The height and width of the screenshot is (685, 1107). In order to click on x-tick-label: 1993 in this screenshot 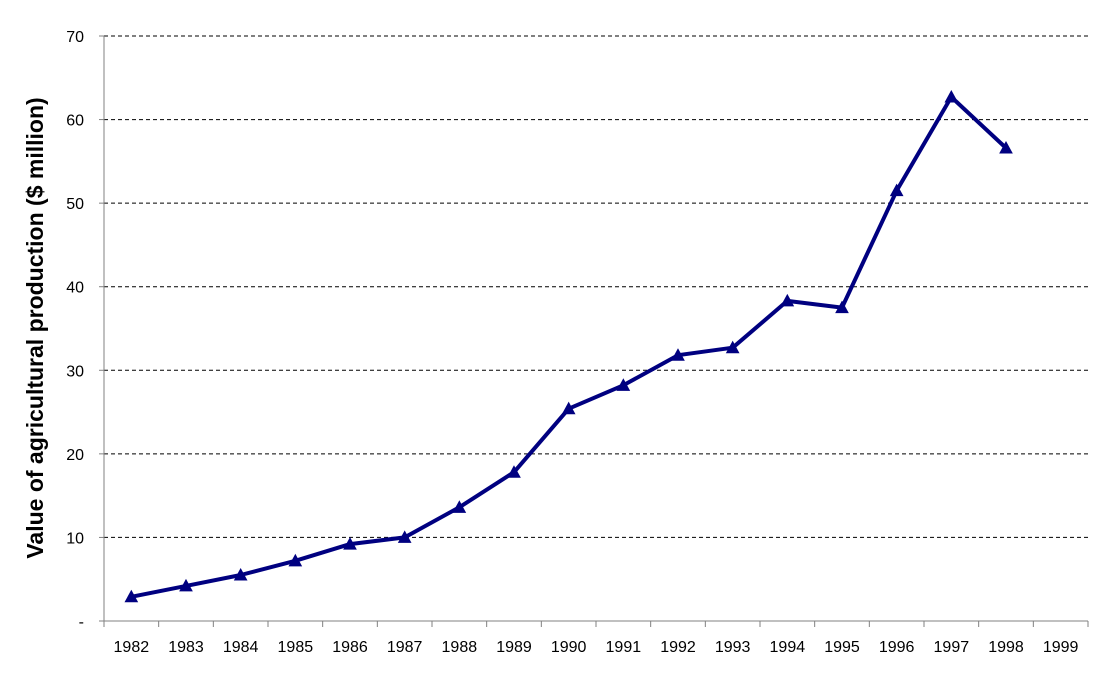, I will do `click(733, 647)`.